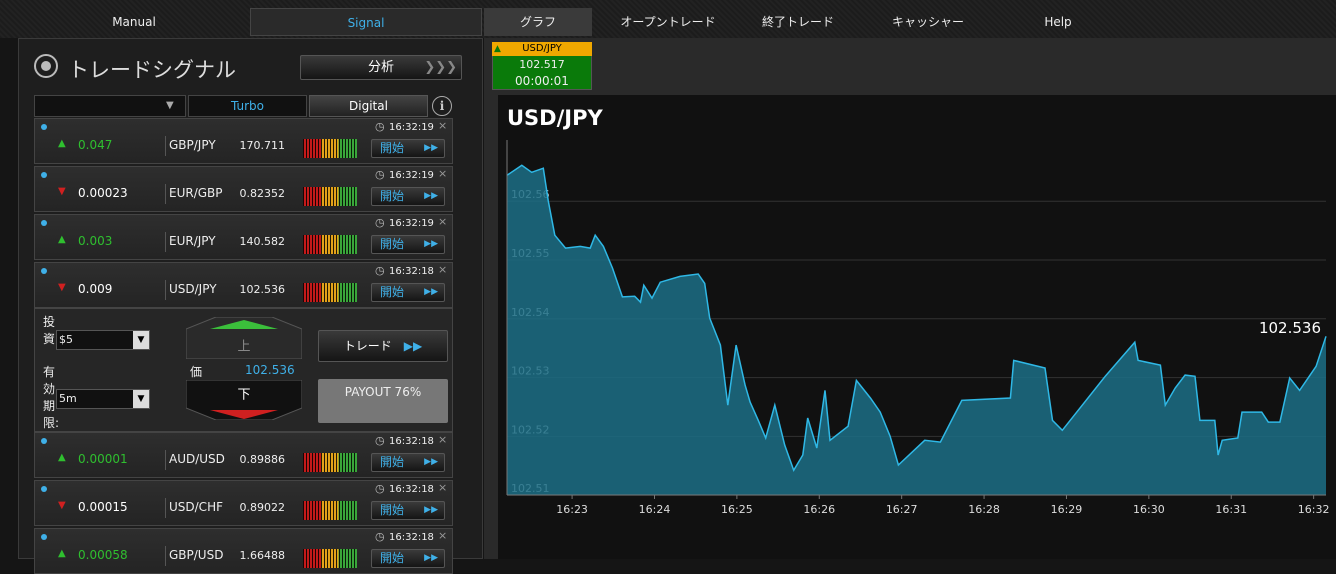 This screenshot has height=574, width=1336. I want to click on expiry-label: 有効期限:, so click(51, 397).